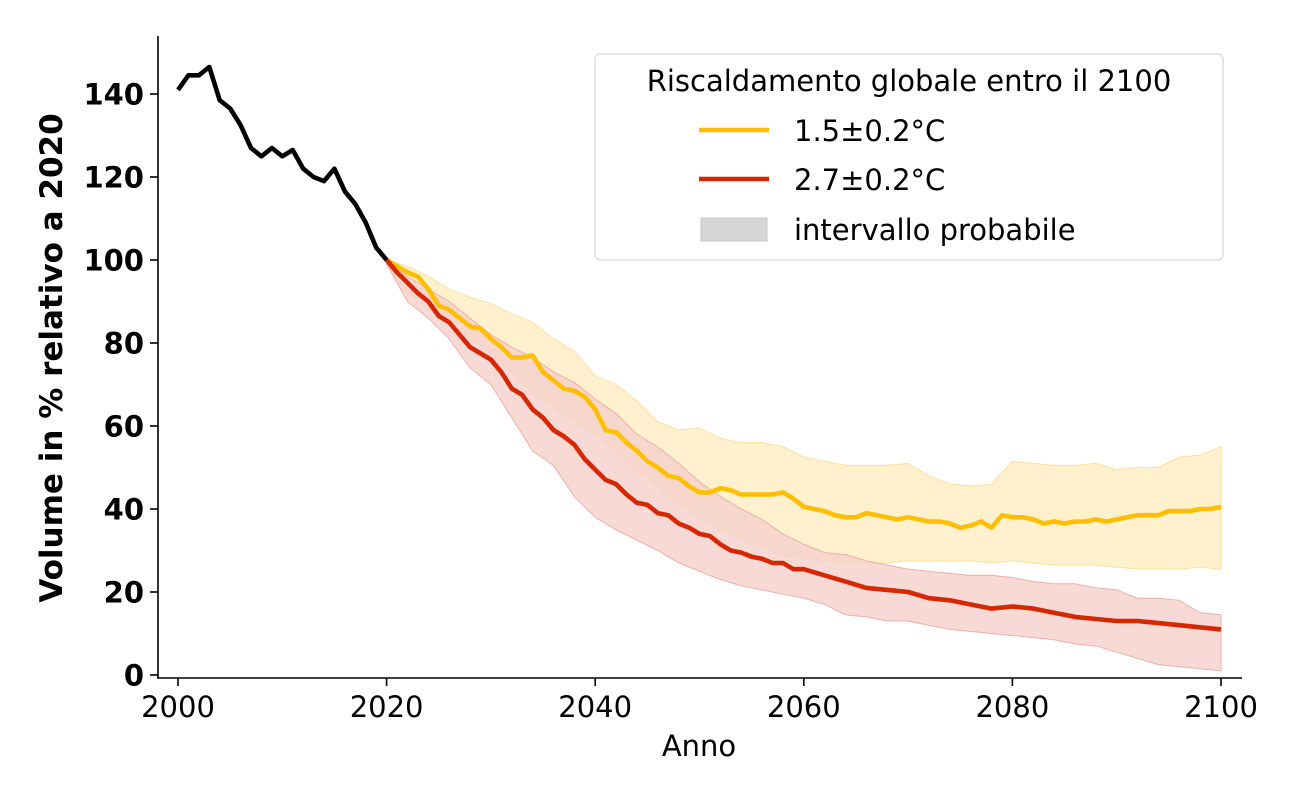 The height and width of the screenshot is (800, 1300). What do you see at coordinates (699, 701) in the screenshot?
I see `x-ticks: 2000 2020 2040 2060 2080 2100` at bounding box center [699, 701].